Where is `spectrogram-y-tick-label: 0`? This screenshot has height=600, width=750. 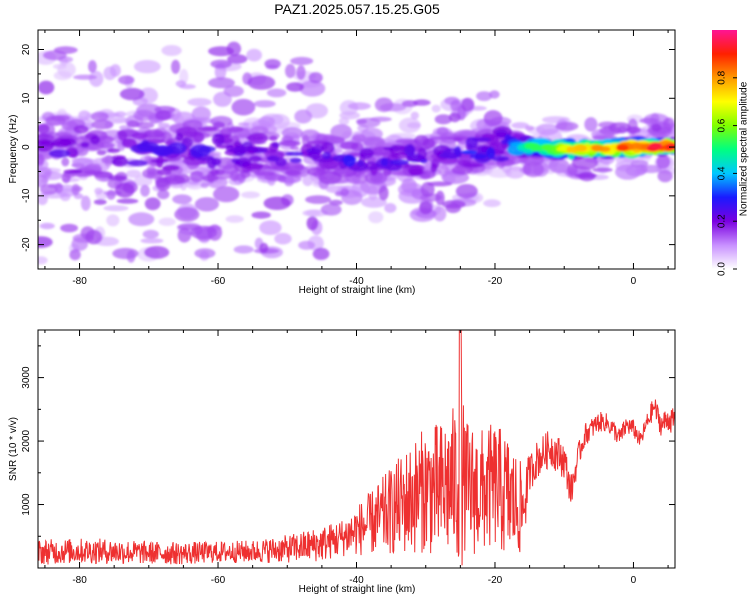 spectrogram-y-tick-label: 0 is located at coordinates (26, 147).